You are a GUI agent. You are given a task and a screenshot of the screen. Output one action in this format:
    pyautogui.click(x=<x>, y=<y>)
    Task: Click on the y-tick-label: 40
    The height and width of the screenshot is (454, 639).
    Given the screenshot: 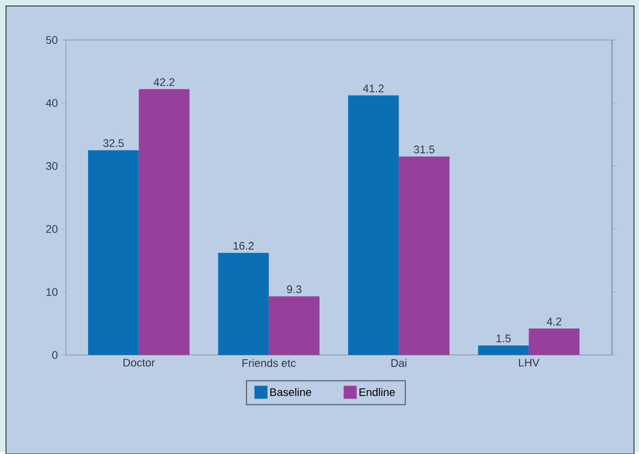 What is the action you would take?
    pyautogui.click(x=52, y=102)
    